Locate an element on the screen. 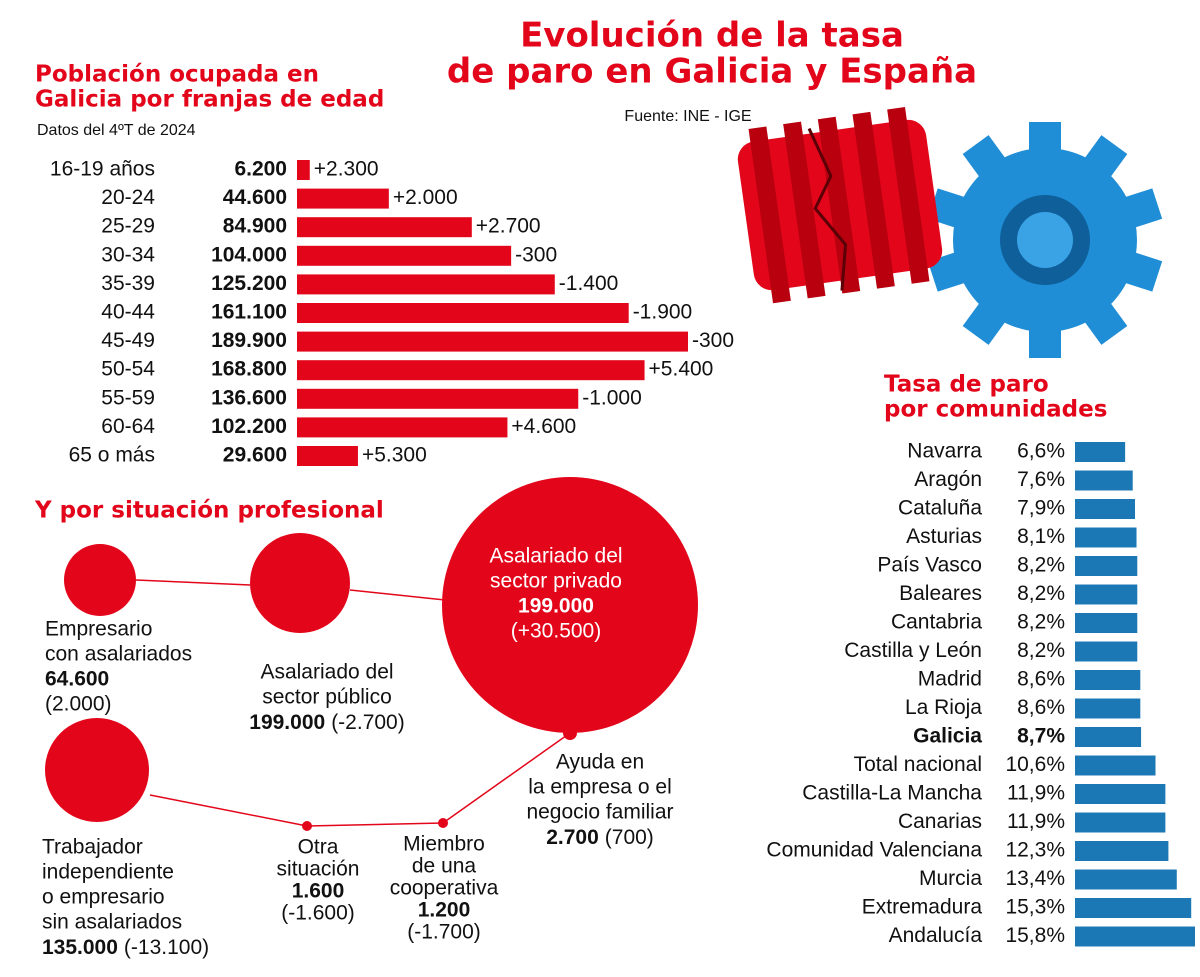 This screenshot has width=1200, height=977. value-label: 102.200 is located at coordinates (249, 426).